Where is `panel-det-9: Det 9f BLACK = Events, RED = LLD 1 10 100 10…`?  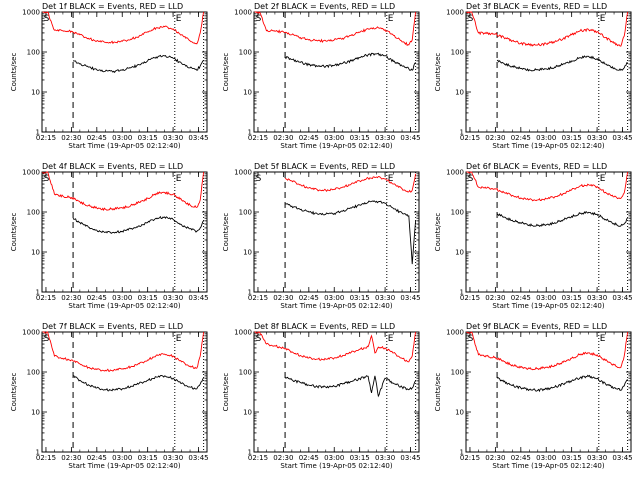
panel-det-9: Det 9f BLACK = Events, RED = LLD 1 10 100 10… is located at coordinates (533, 396).